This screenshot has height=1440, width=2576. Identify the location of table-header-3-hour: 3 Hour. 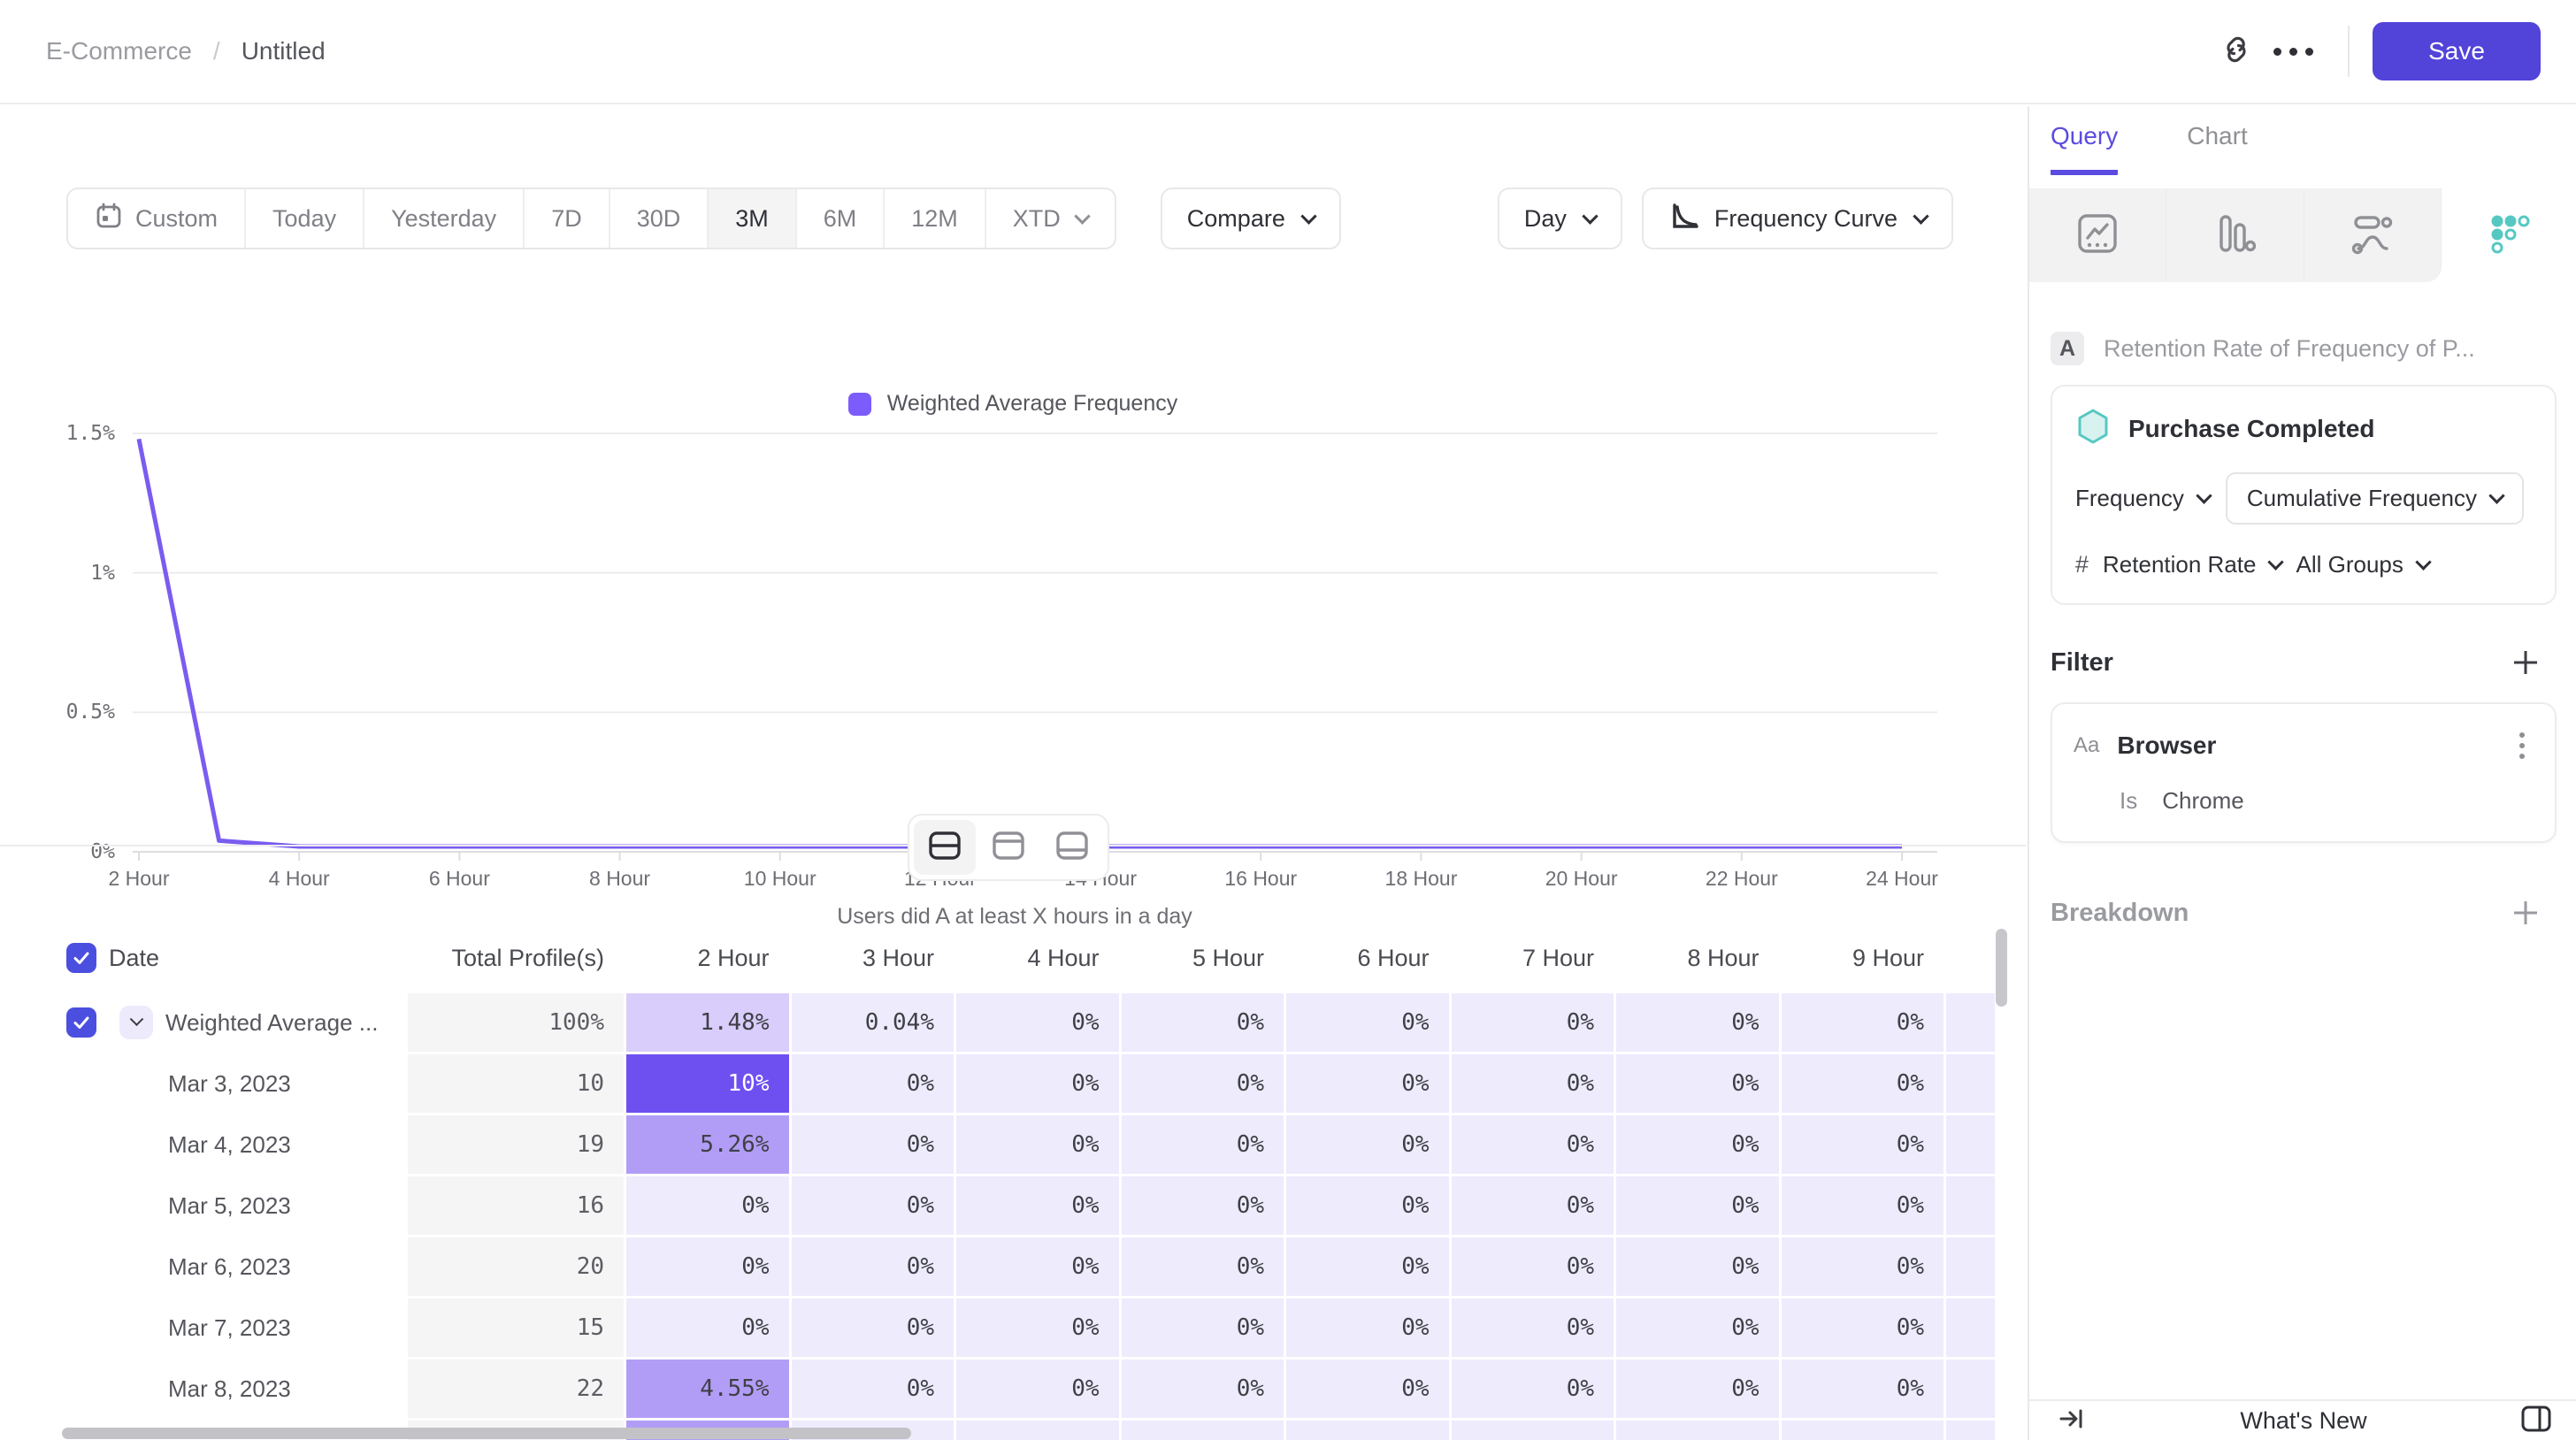
(898, 957).